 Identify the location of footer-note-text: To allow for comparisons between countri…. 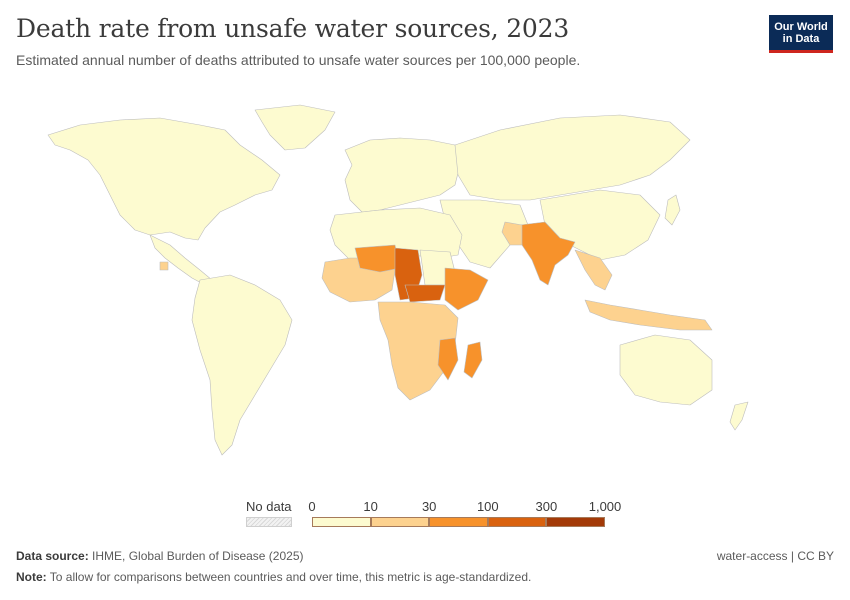
(290, 577).